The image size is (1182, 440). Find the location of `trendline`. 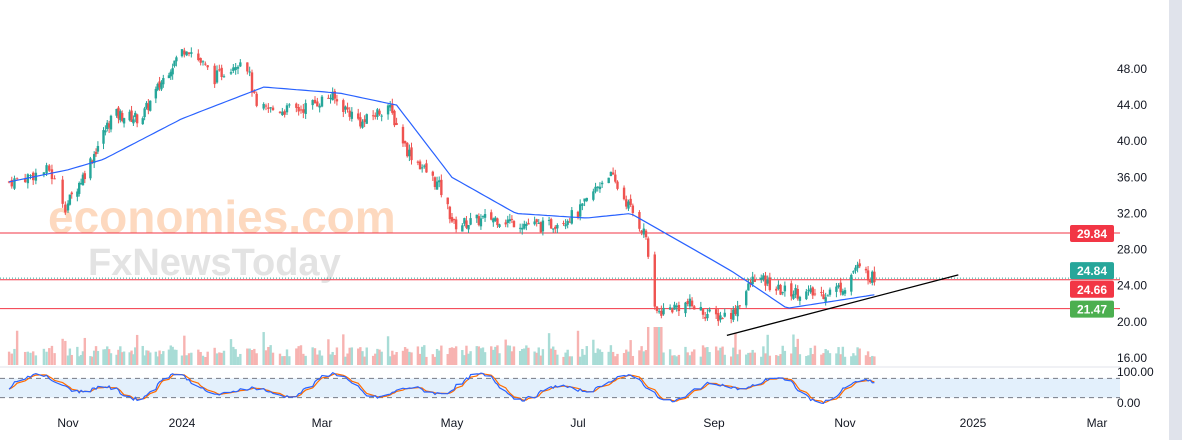

trendline is located at coordinates (842, 305).